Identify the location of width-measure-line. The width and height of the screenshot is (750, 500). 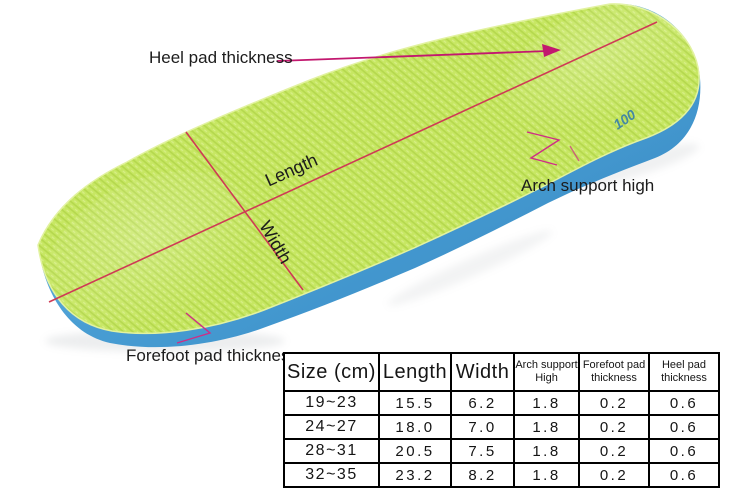
(244, 211).